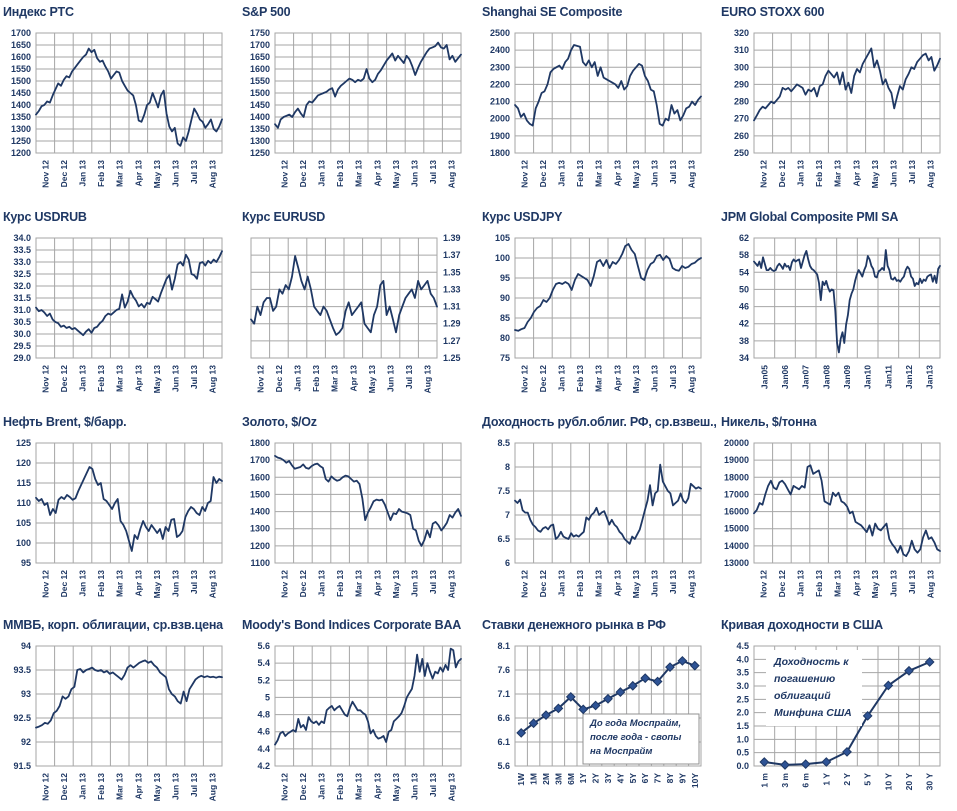  What do you see at coordinates (503, 646) in the screenshot?
I see `y-tick-label: 8.1` at bounding box center [503, 646].